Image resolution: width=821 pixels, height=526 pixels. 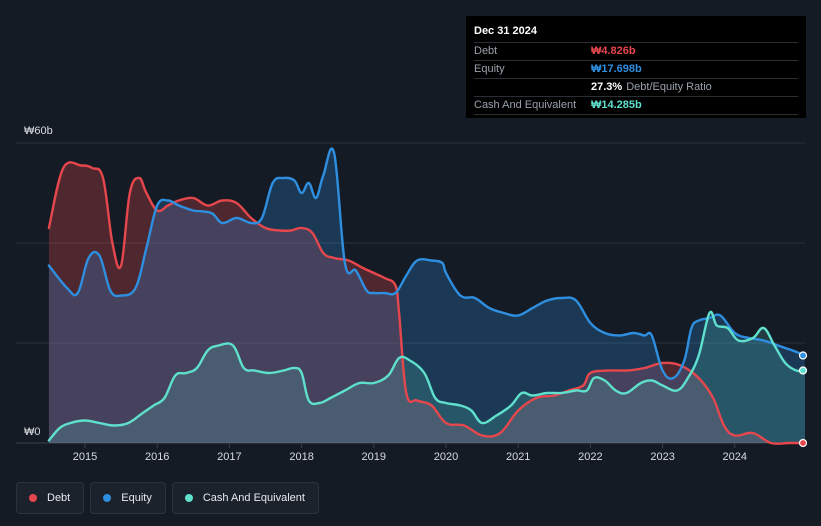 I want to click on tooltip-ratio-label: Debt/Equity Ratio, so click(x=669, y=87).